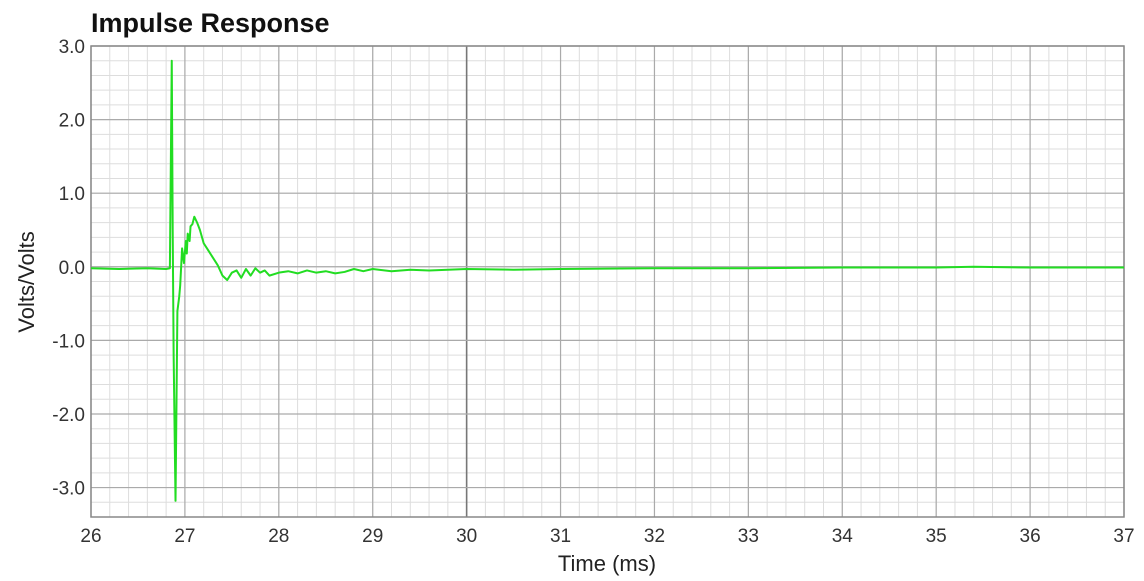 The height and width of the screenshot is (581, 1144). What do you see at coordinates (210, 23) in the screenshot?
I see `chart-title: Impulse Response` at bounding box center [210, 23].